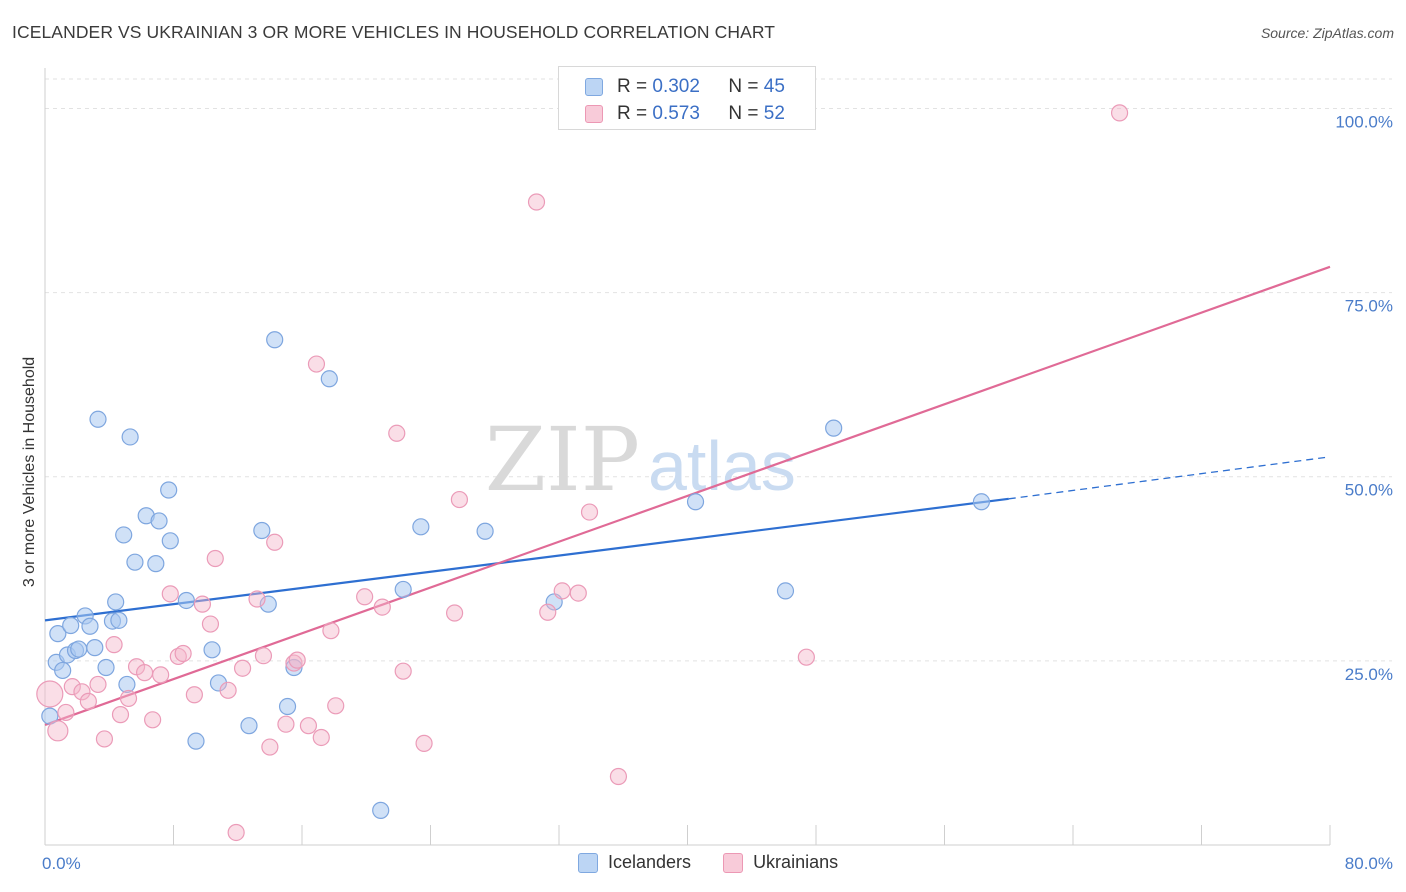 The height and width of the screenshot is (892, 1406). I want to click on y-axis-title: 3 or more Vehicles in Household, so click(29, 472).